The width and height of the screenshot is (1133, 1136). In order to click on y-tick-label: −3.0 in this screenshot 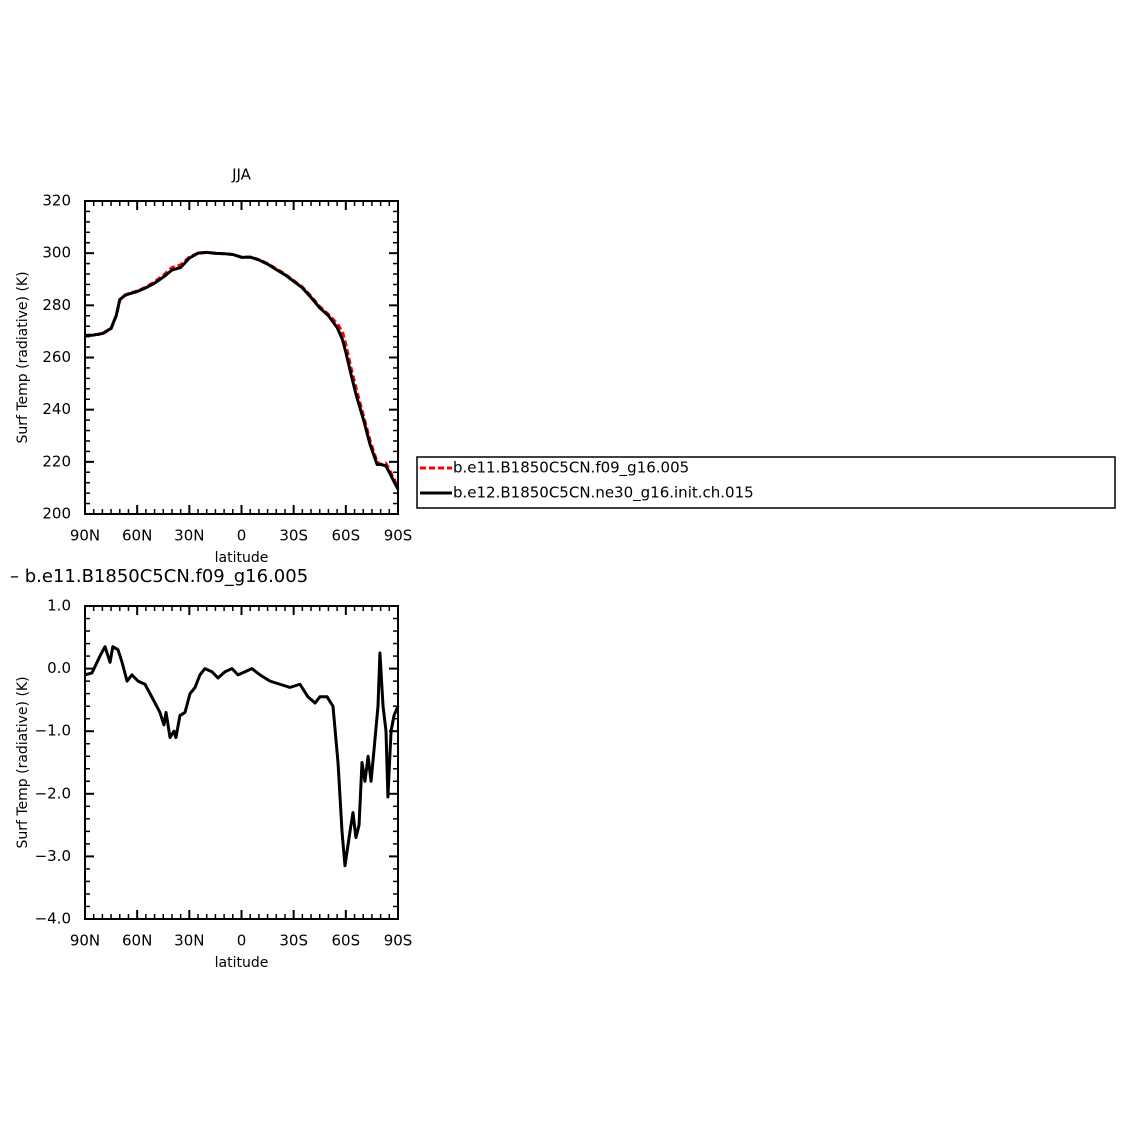, I will do `click(53, 856)`.